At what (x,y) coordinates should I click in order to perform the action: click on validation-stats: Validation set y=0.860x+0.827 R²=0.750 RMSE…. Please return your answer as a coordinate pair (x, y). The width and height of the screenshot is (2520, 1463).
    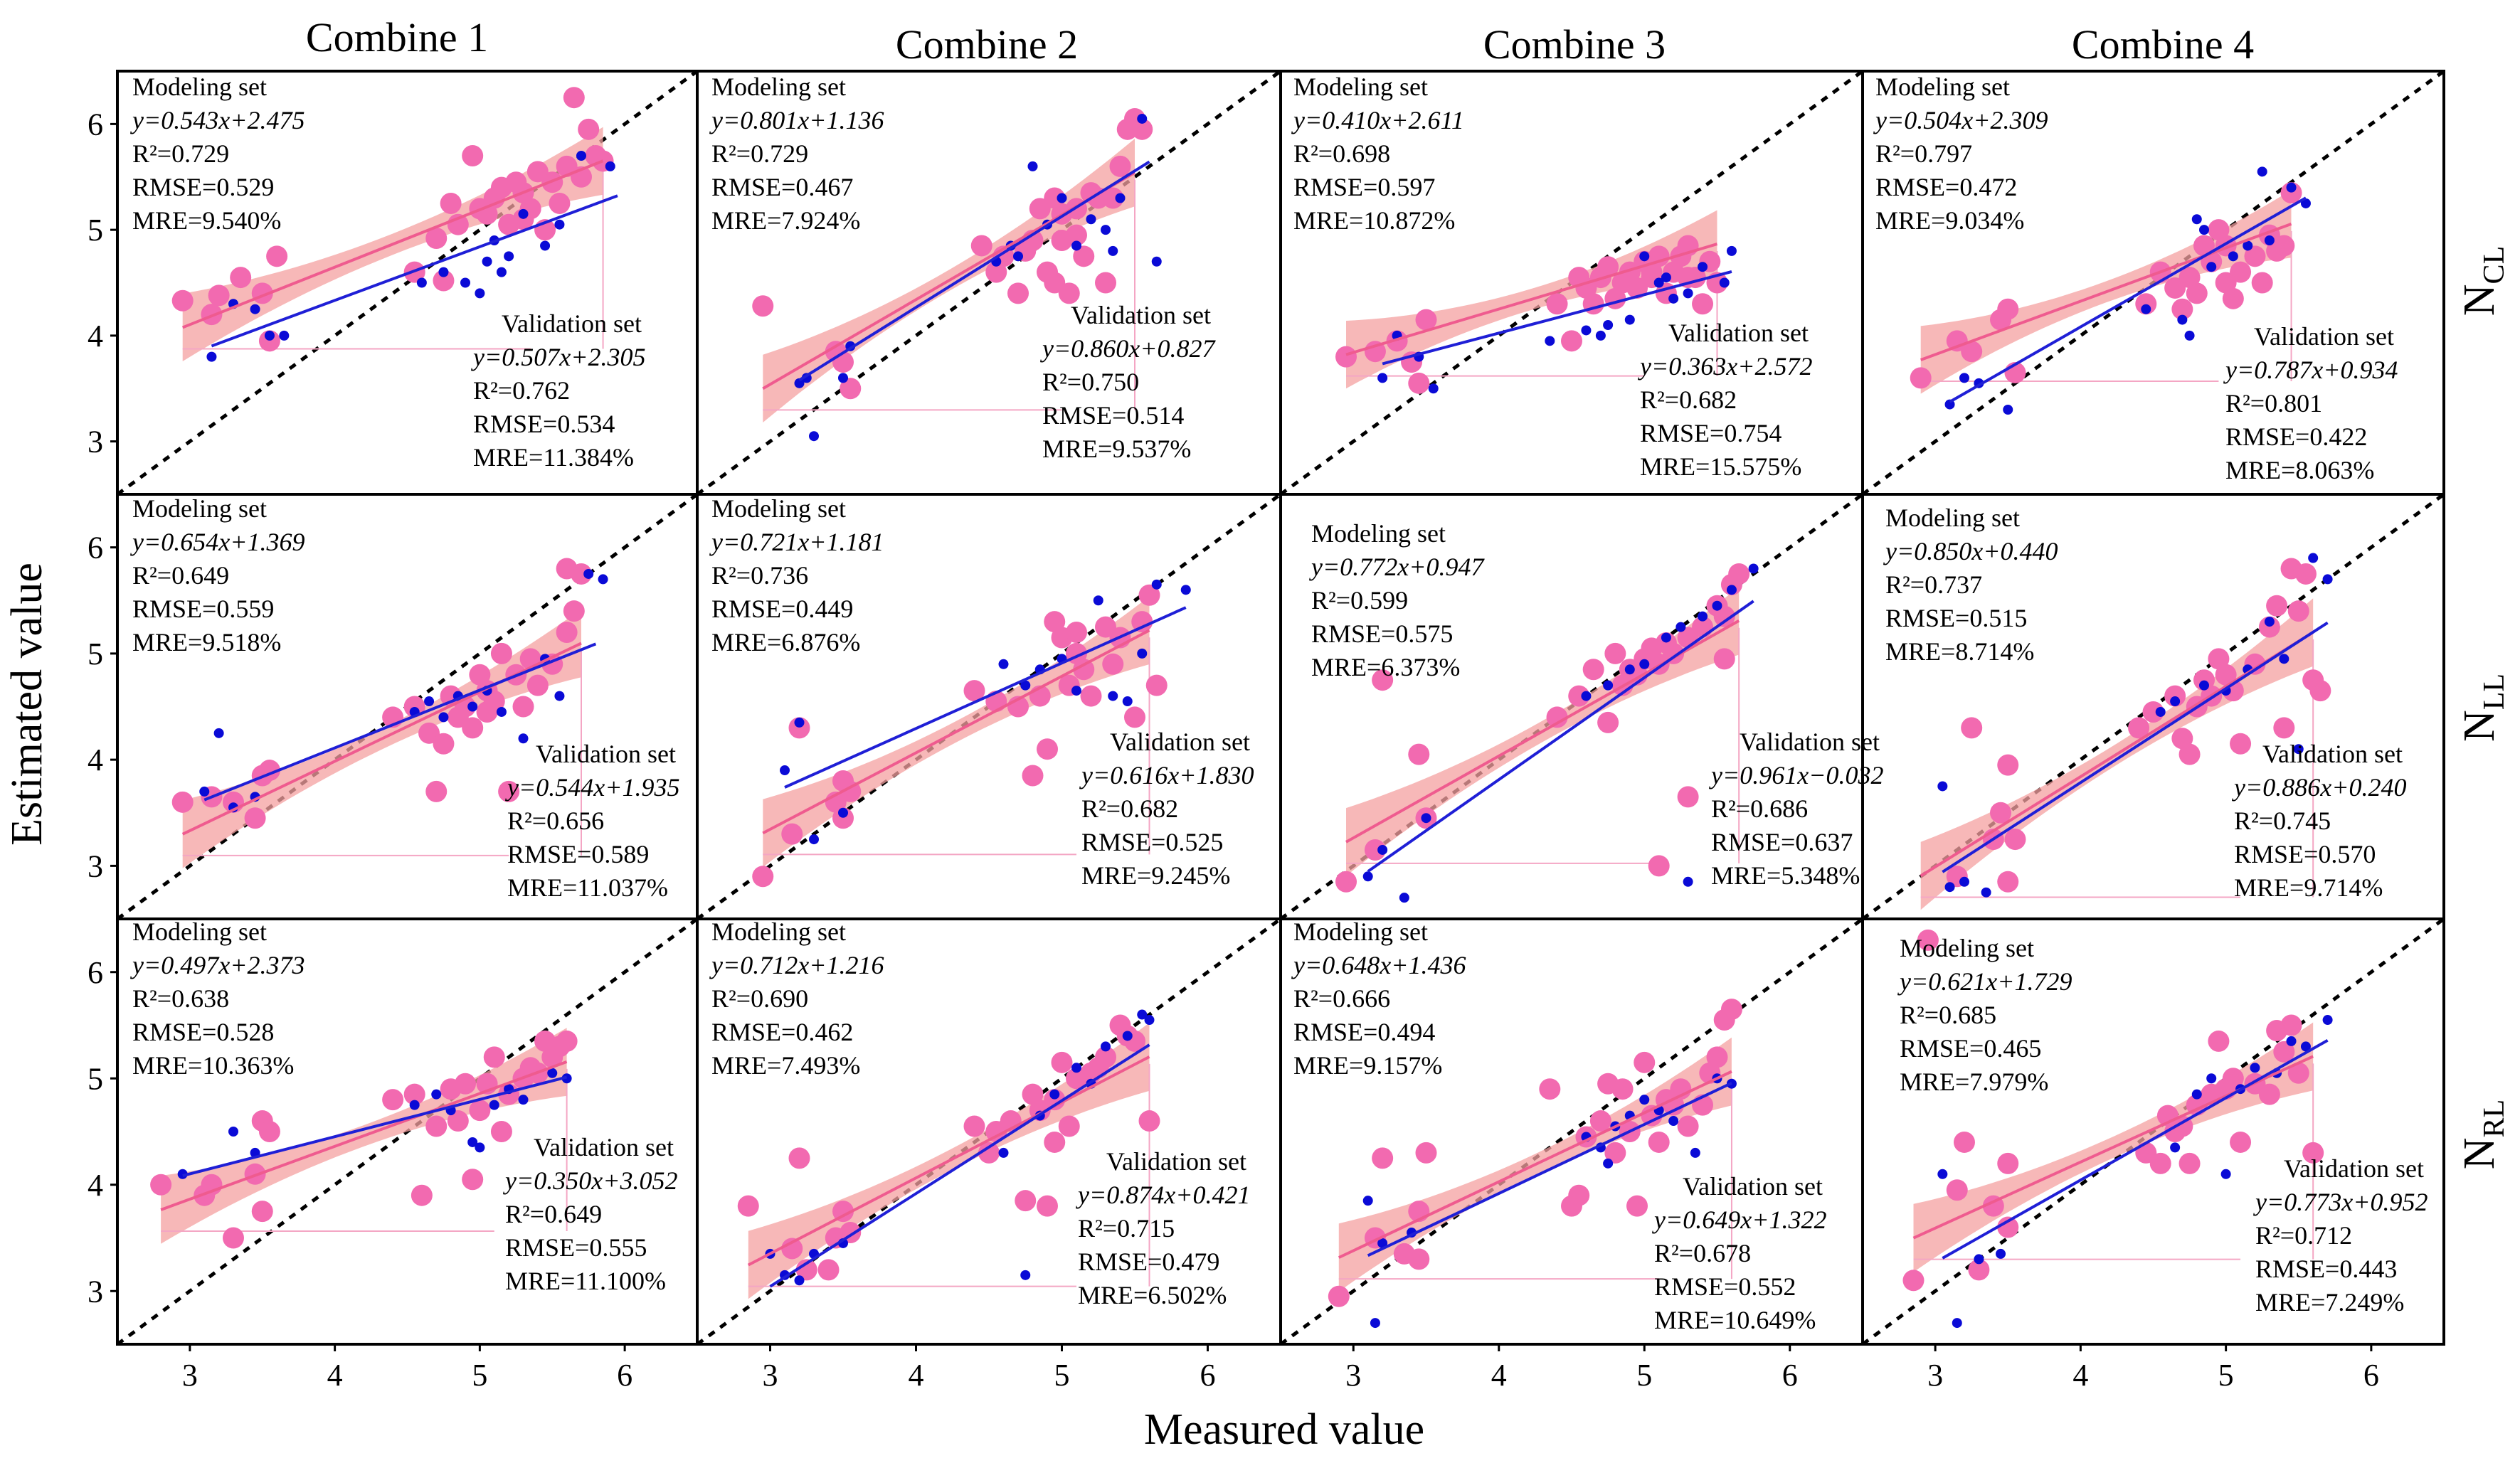
    Looking at the image, I should click on (1128, 382).